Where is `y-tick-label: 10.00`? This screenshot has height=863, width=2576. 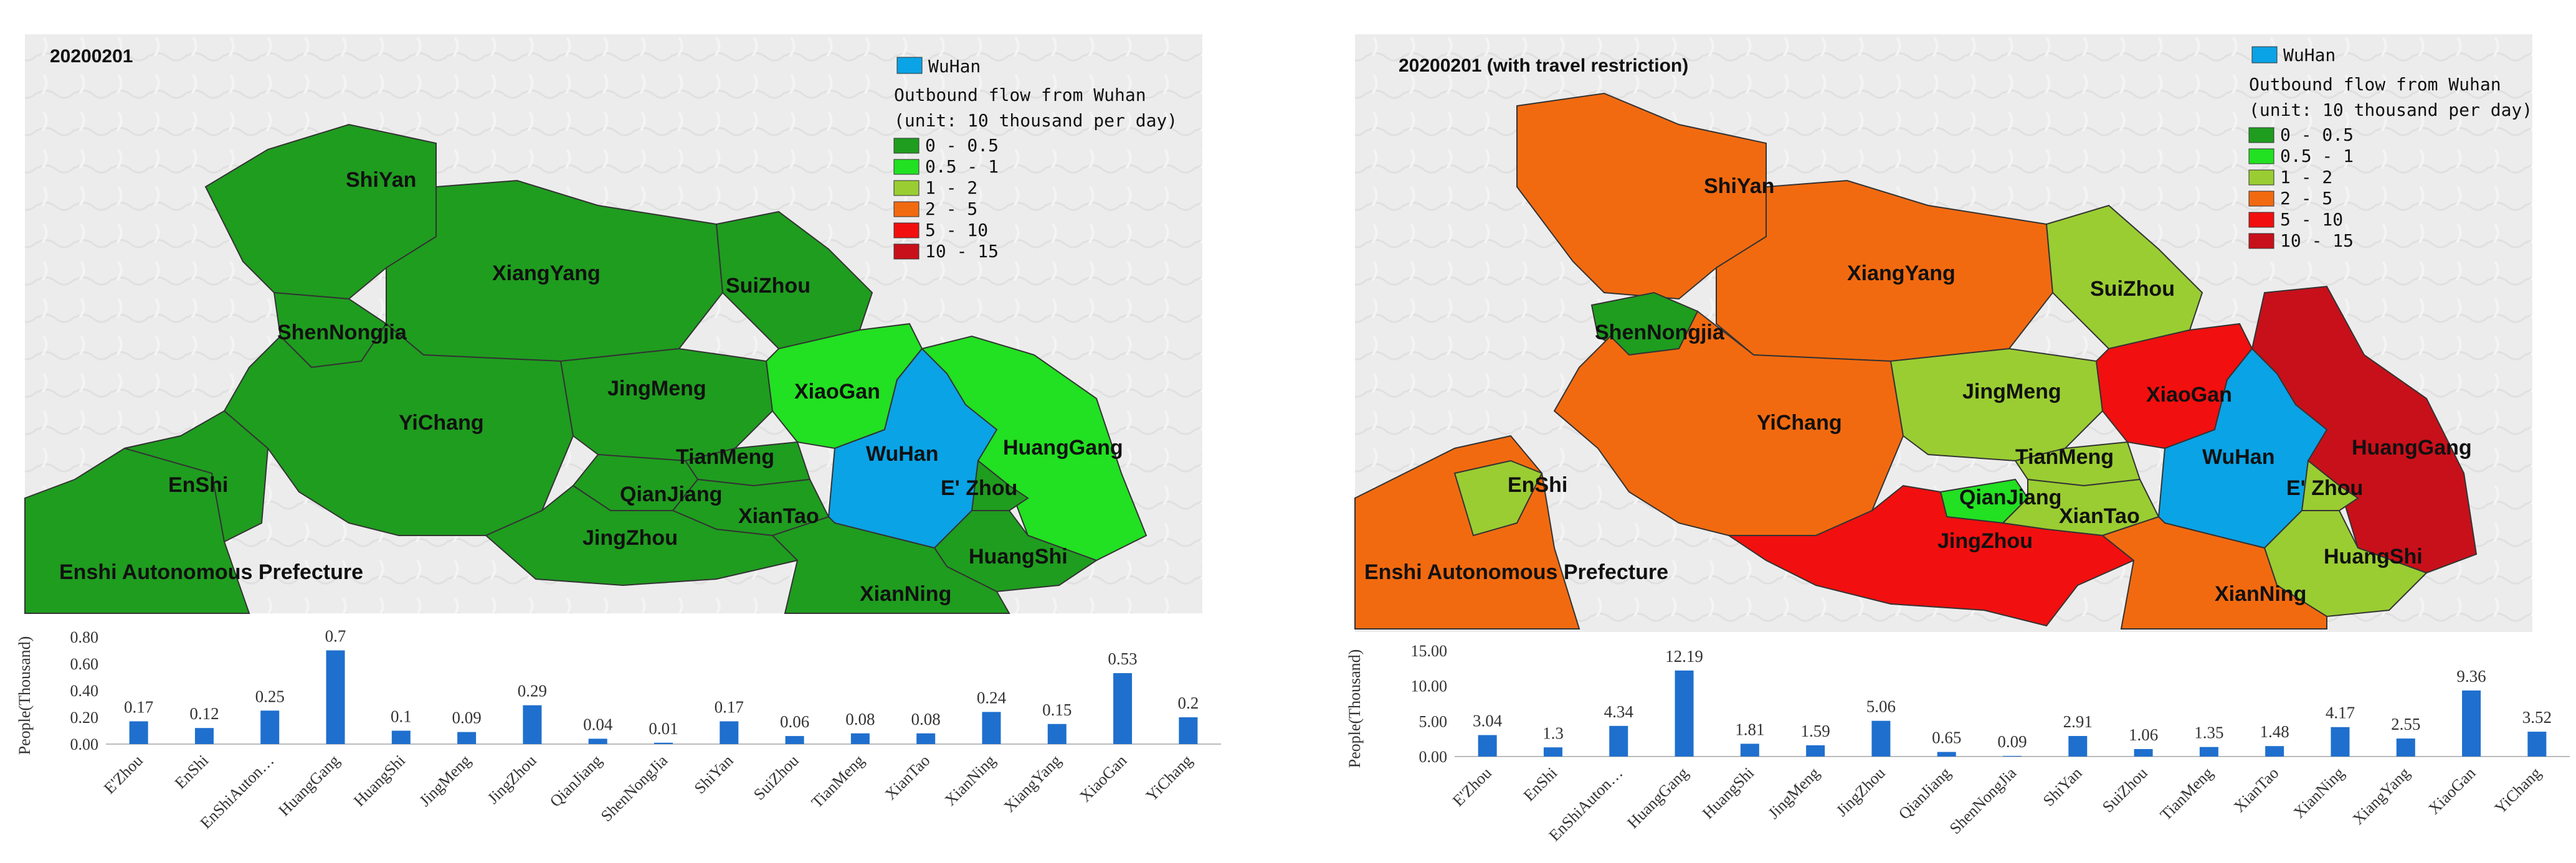
y-tick-label: 10.00 is located at coordinates (1429, 686).